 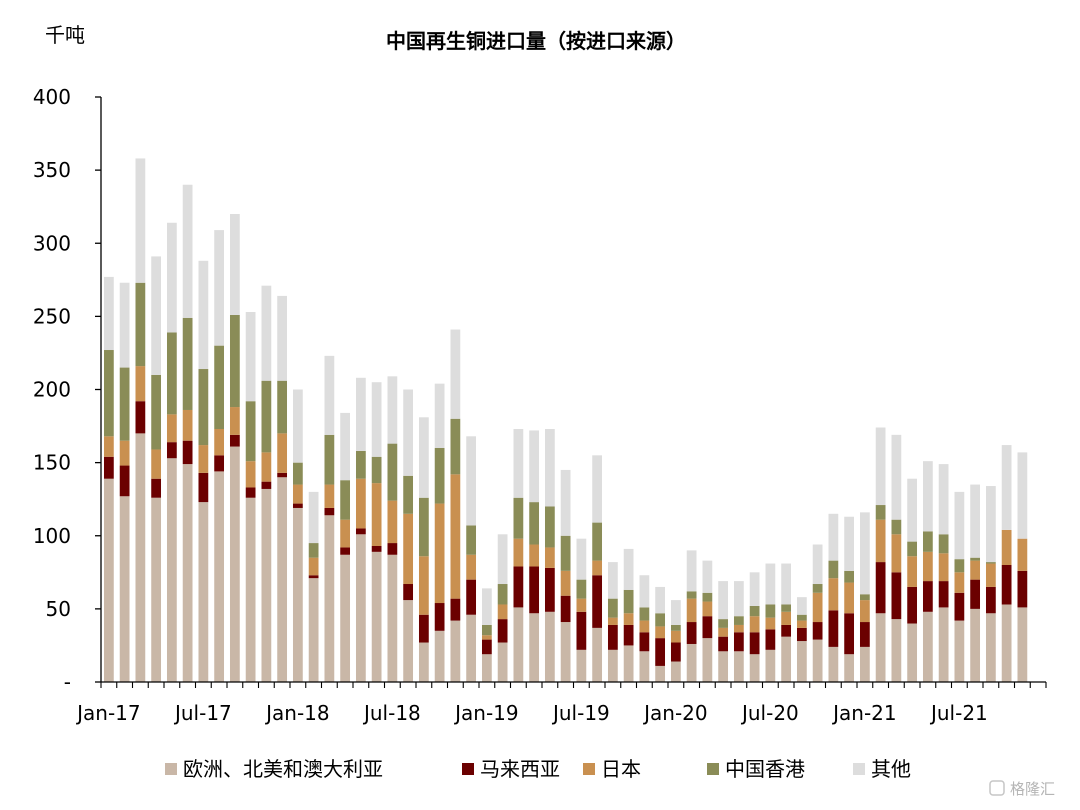 What do you see at coordinates (52, 97) in the screenshot?
I see `y-tick-label: 400` at bounding box center [52, 97].